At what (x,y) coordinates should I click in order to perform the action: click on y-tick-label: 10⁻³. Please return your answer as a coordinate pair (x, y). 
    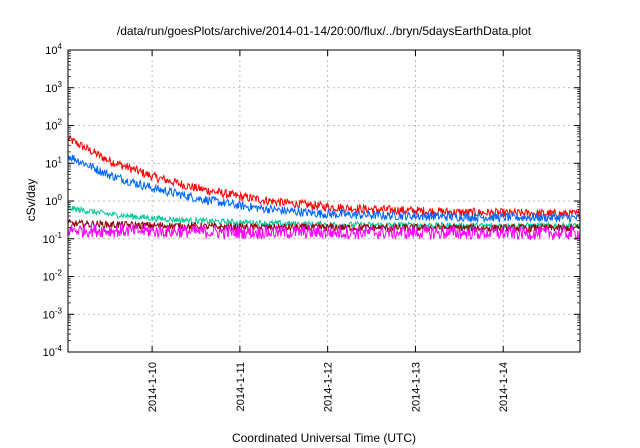
    Looking at the image, I should click on (53, 313).